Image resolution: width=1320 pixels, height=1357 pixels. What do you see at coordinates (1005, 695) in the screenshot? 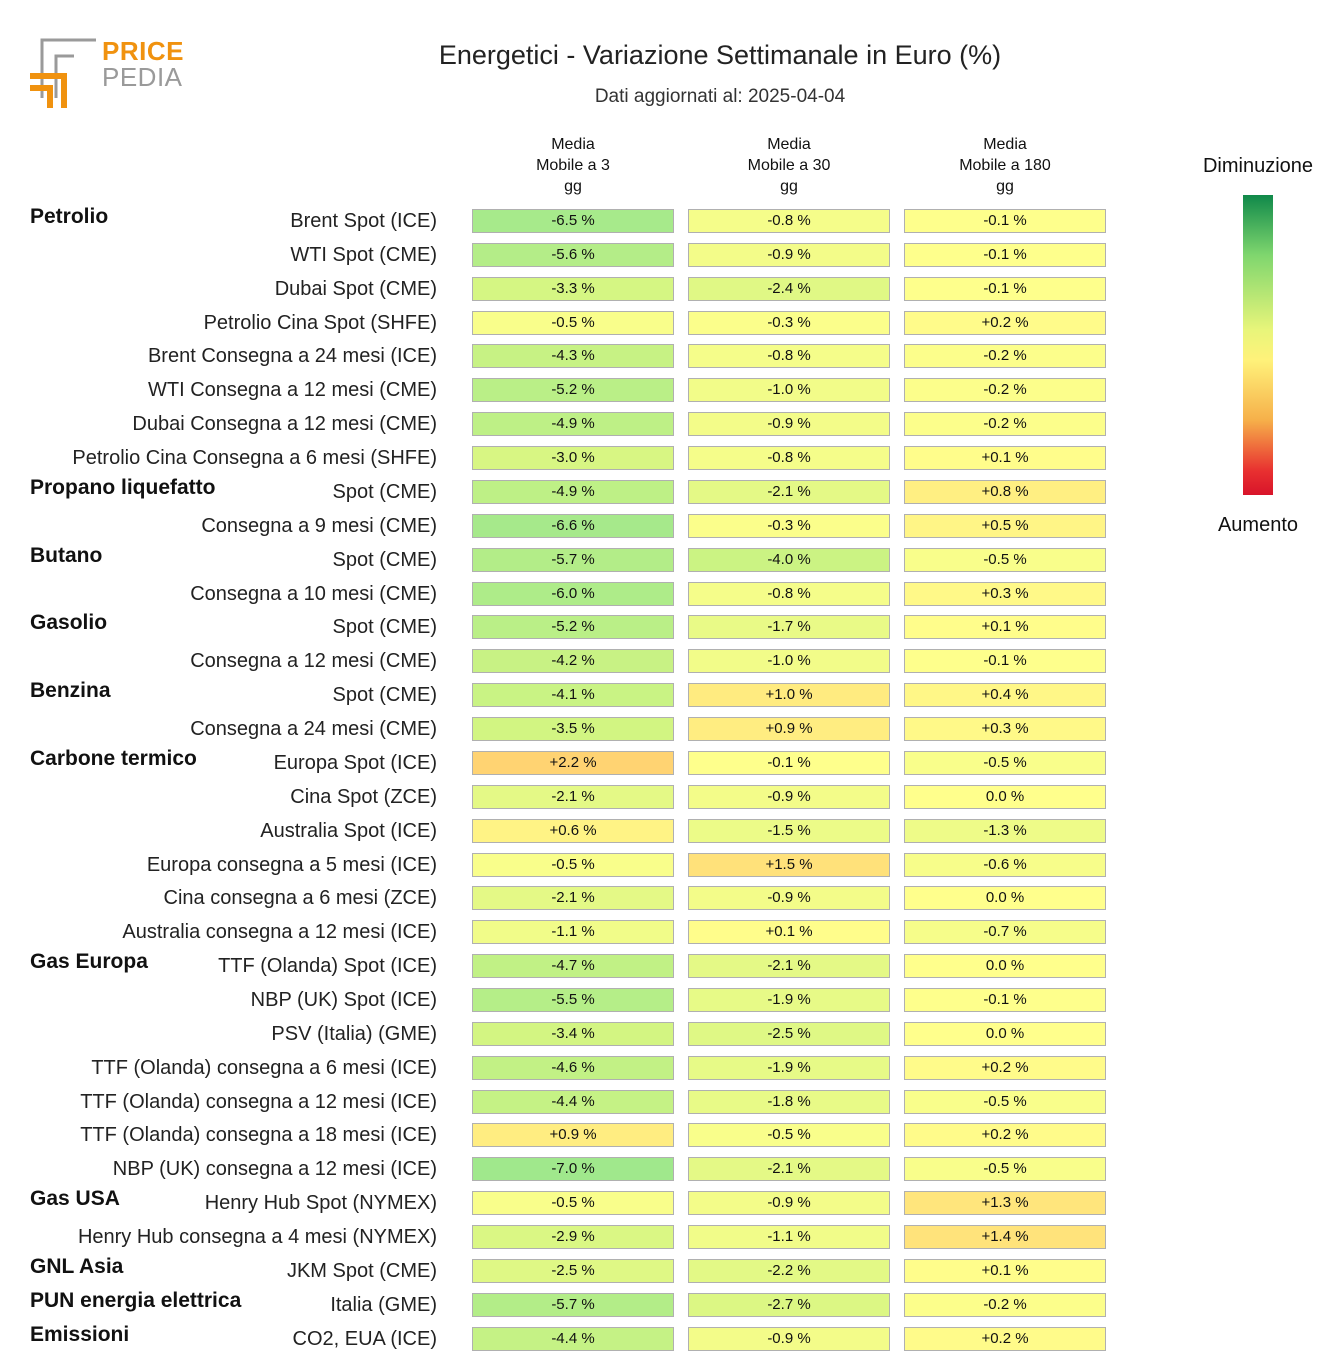
I see `heatmap-cell: +0.4 %` at bounding box center [1005, 695].